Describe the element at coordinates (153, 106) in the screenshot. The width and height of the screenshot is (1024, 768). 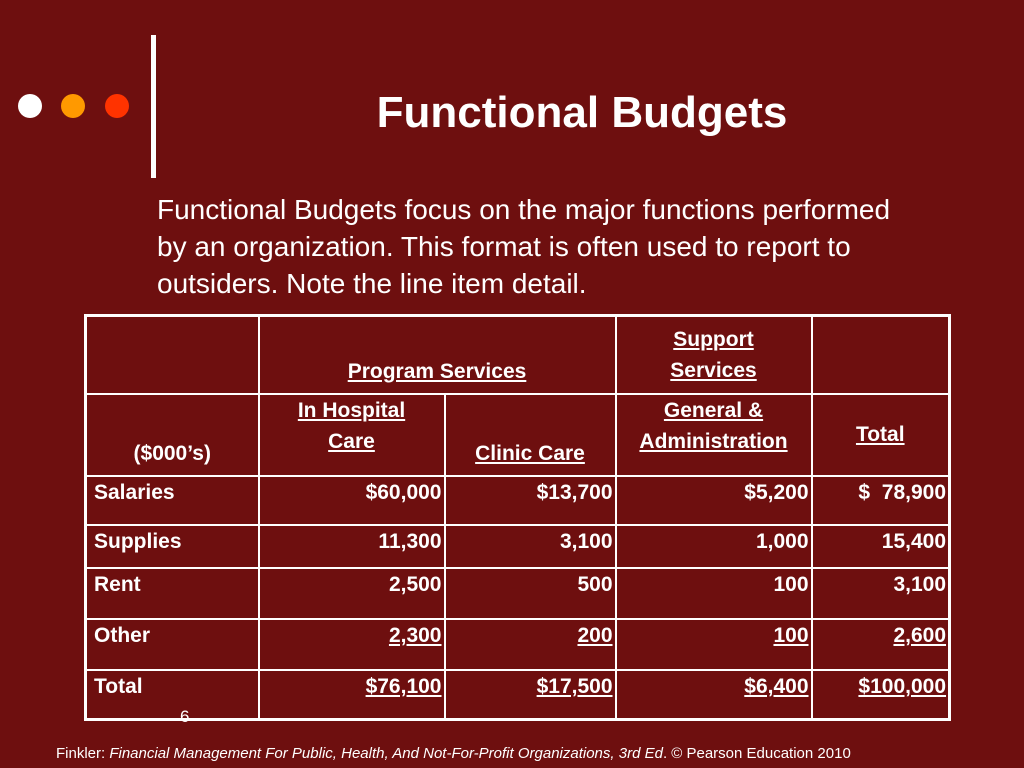
I see `title-divider` at that location.